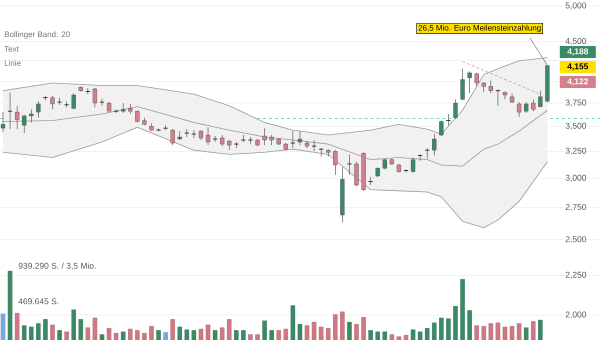 The width and height of the screenshot is (600, 340). Describe the element at coordinates (576, 126) in the screenshot. I see `y-tick-label: 3,500` at that location.